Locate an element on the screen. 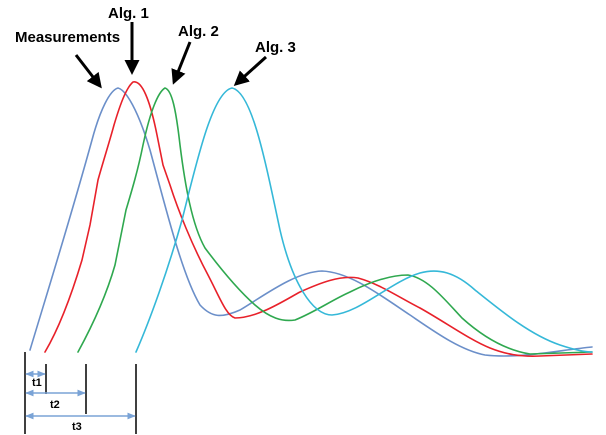 The image size is (606, 435). t3-label: t3 is located at coordinates (77, 427).